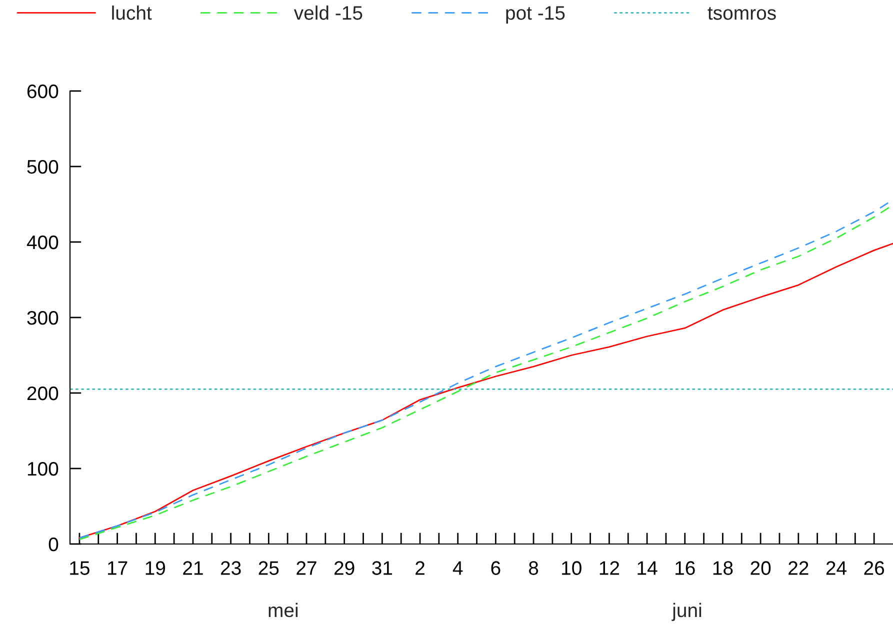 This screenshot has height=630, width=893. Describe the element at coordinates (42, 393) in the screenshot. I see `y-tick-label: 200` at that location.